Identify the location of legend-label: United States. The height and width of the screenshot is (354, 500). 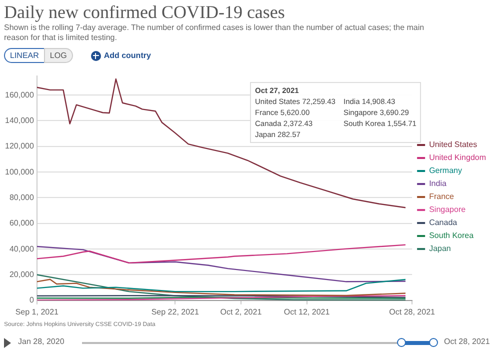
(453, 145).